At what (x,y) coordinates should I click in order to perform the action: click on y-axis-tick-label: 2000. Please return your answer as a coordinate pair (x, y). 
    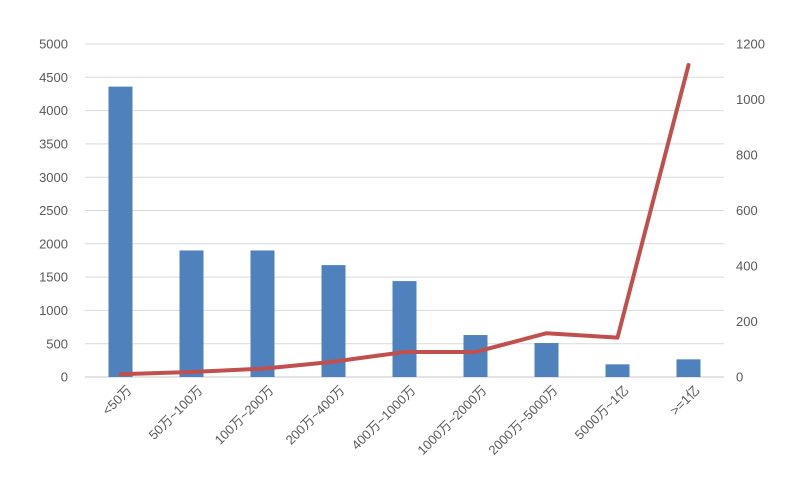
    Looking at the image, I should click on (53, 243).